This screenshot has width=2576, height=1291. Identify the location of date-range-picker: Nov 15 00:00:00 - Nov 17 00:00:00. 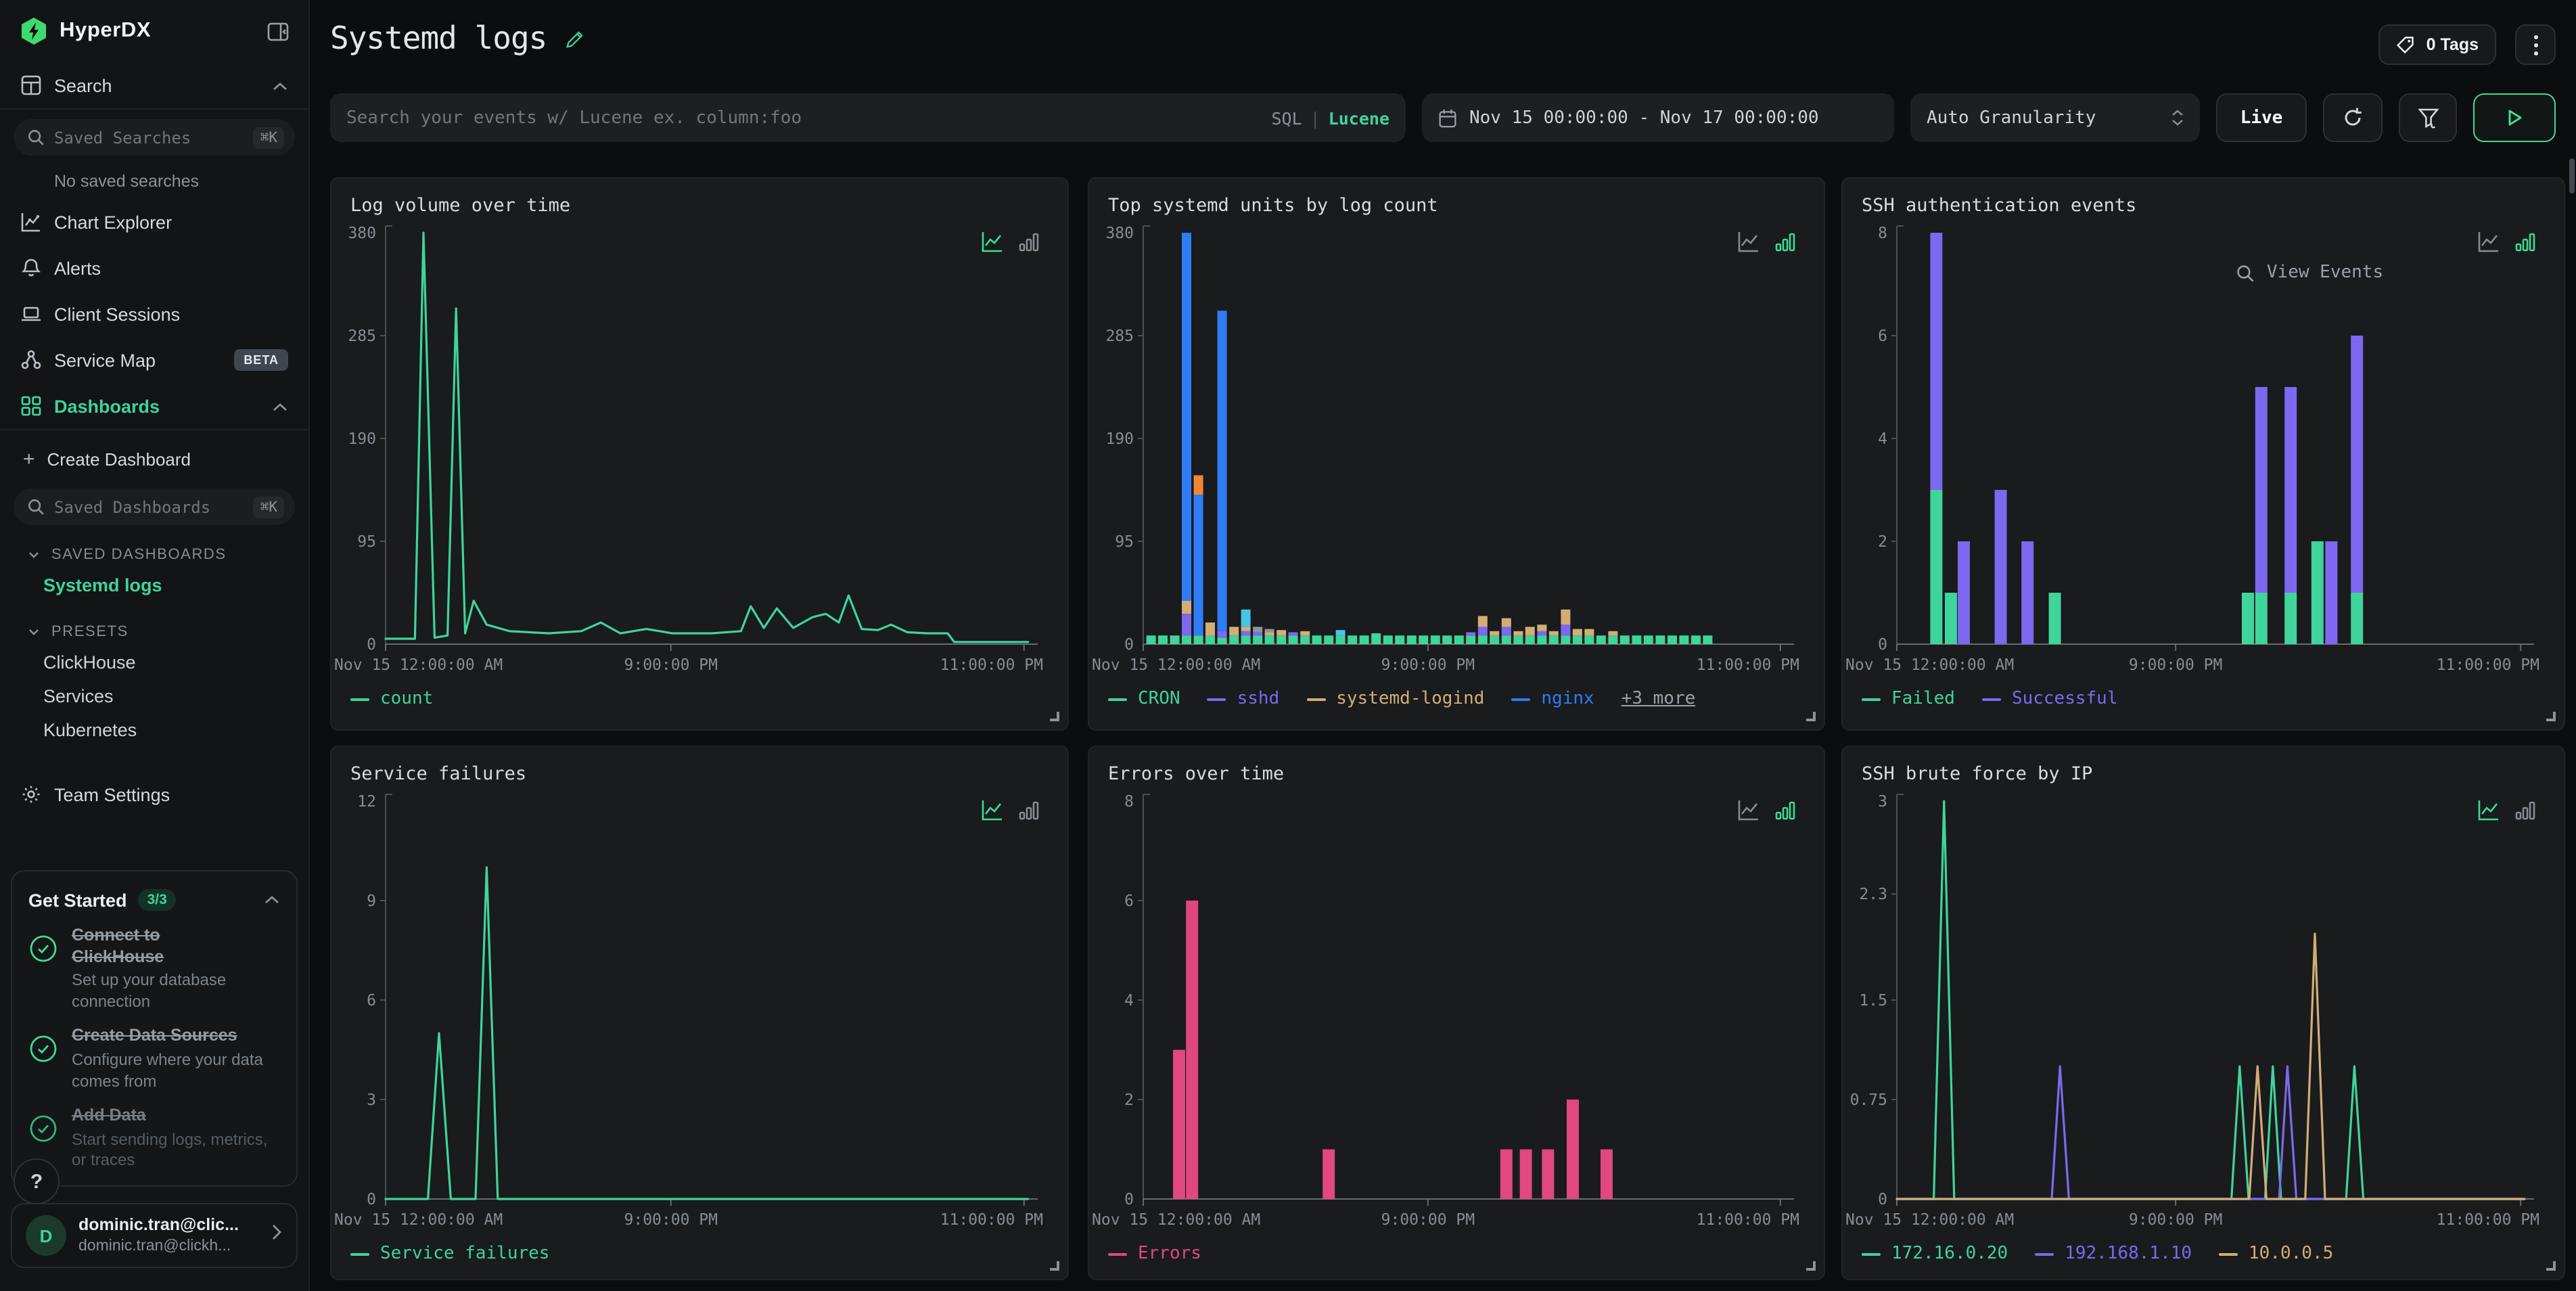
(1658, 117).